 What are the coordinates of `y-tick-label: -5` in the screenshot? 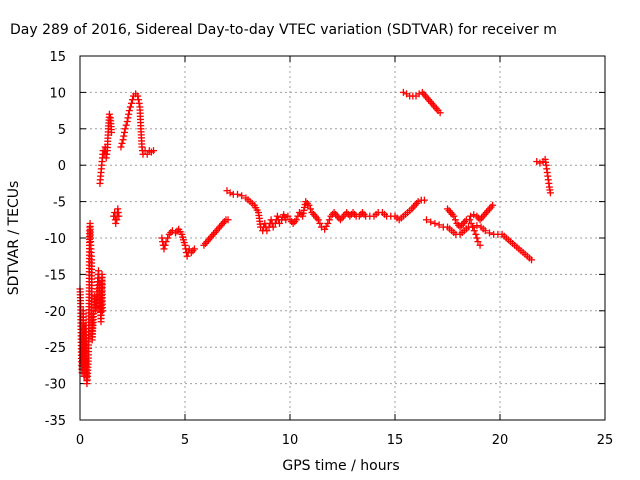 It's located at (59, 203).